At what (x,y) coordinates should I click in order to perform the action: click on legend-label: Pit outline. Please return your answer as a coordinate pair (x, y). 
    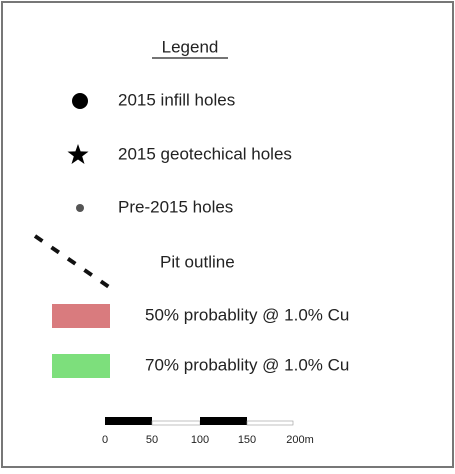
    Looking at the image, I should click on (197, 261).